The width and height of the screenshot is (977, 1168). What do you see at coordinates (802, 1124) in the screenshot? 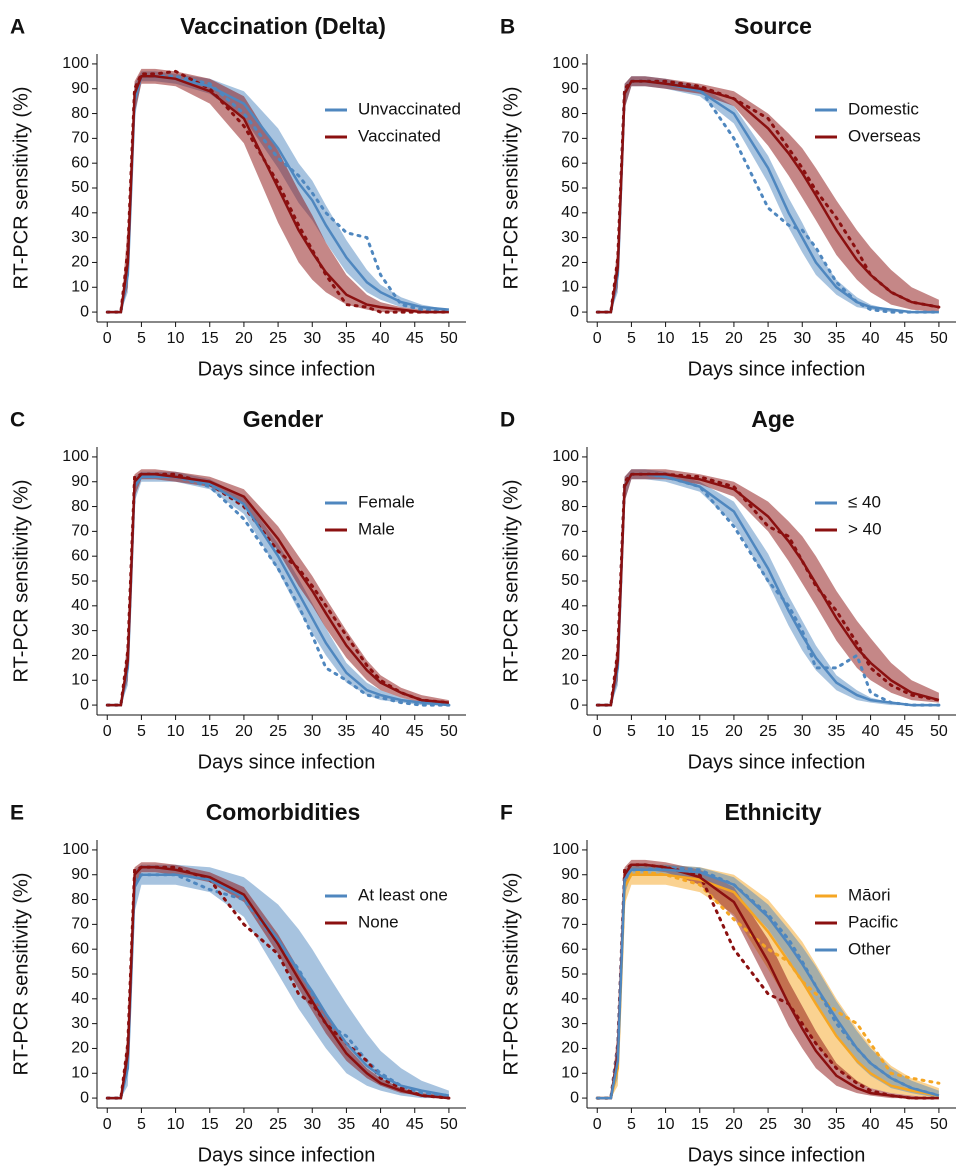
I see `x-tick-label: 30` at bounding box center [802, 1124].